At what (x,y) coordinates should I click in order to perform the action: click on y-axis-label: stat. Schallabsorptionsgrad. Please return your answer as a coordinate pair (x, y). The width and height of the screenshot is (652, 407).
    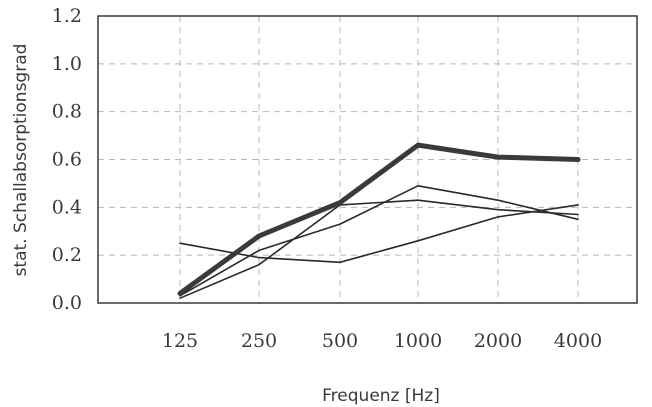
    Looking at the image, I should click on (21, 160).